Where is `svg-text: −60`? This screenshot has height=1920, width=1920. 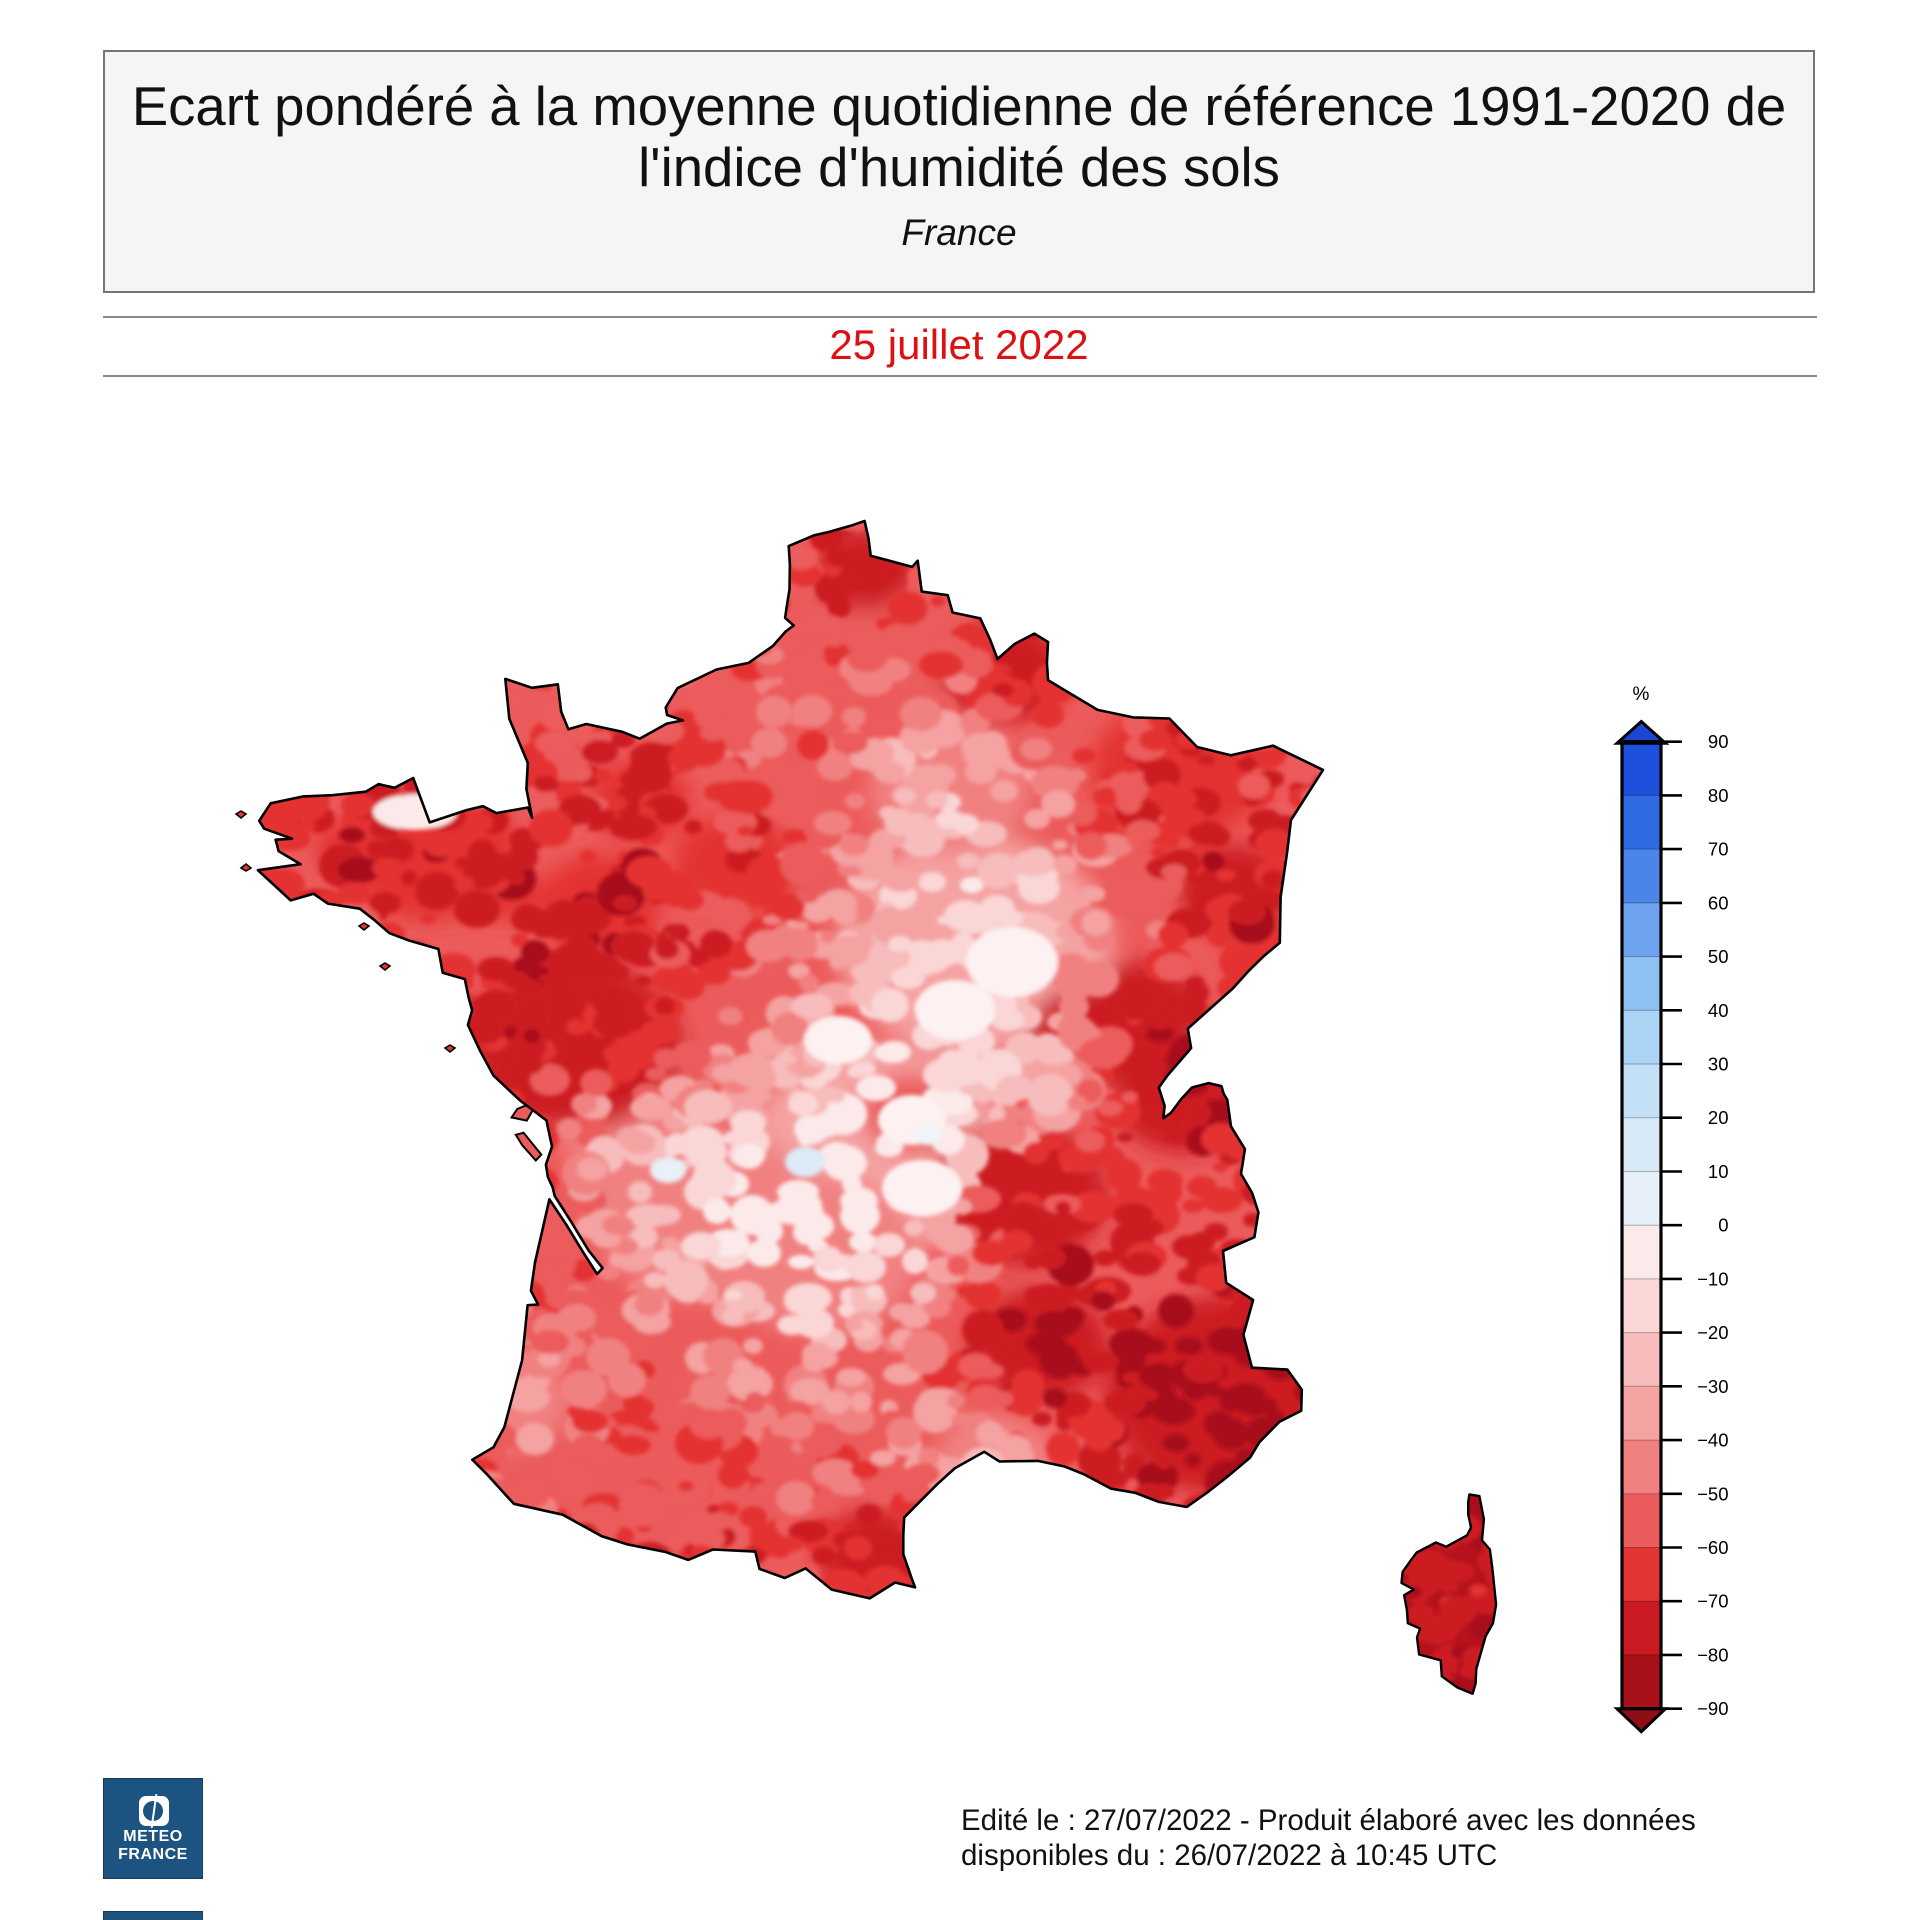 svg-text: −60 is located at coordinates (1712, 1547).